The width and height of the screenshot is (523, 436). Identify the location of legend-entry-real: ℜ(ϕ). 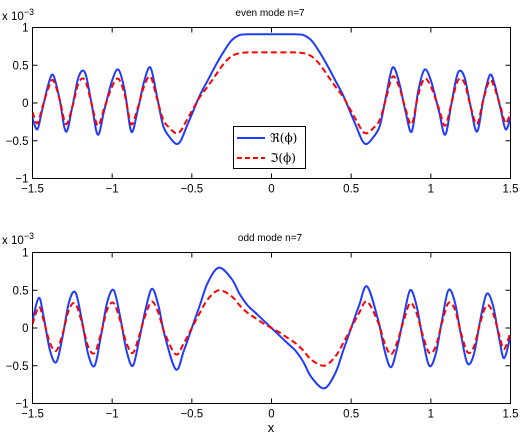
(283, 138).